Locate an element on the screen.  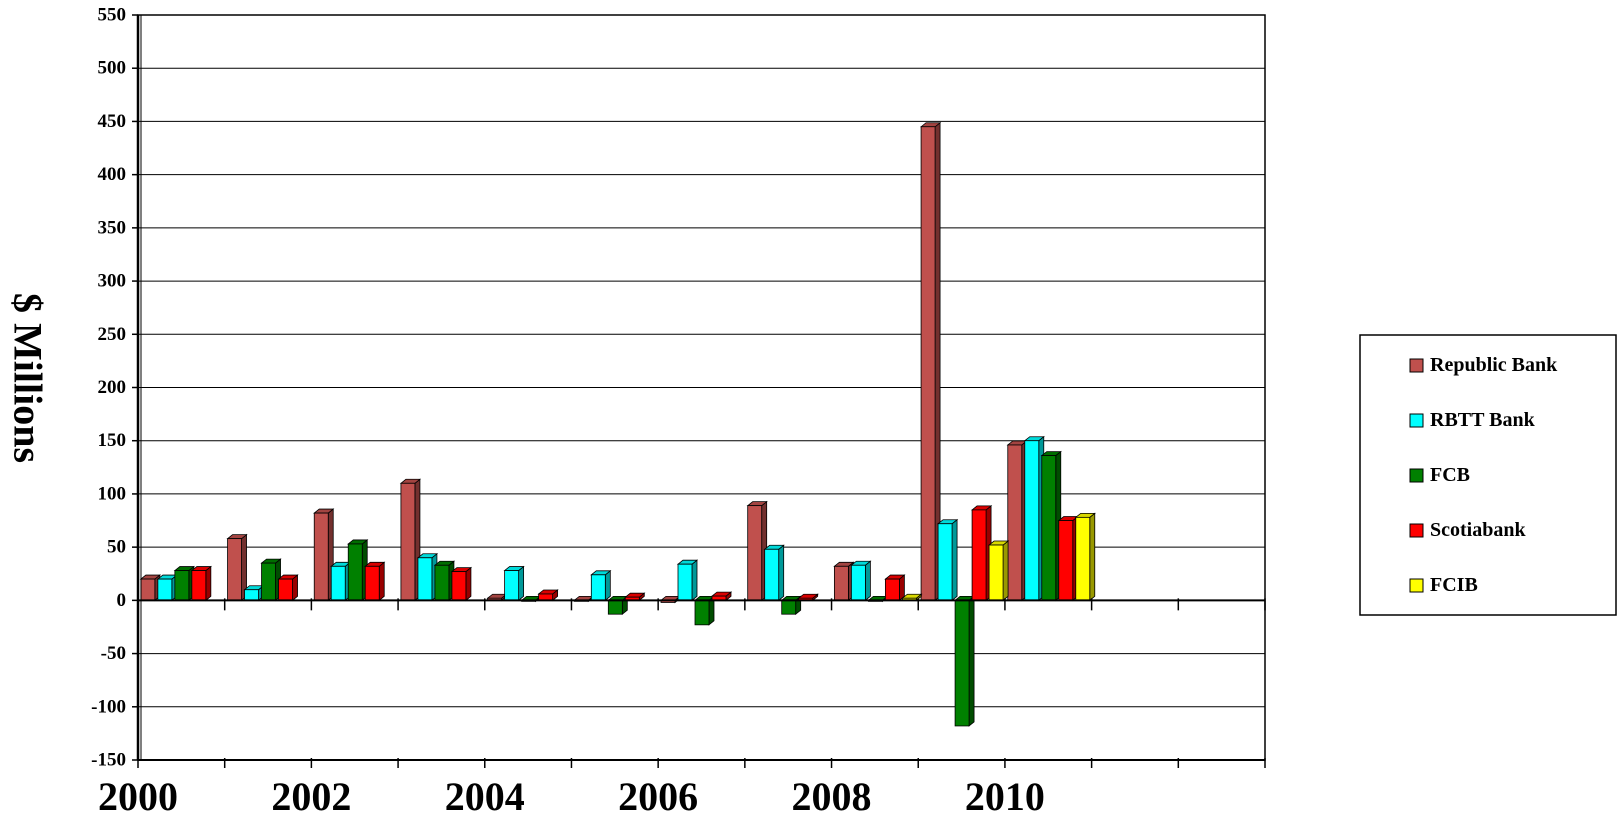
legend-label: FCIB is located at coordinates (1454, 585).